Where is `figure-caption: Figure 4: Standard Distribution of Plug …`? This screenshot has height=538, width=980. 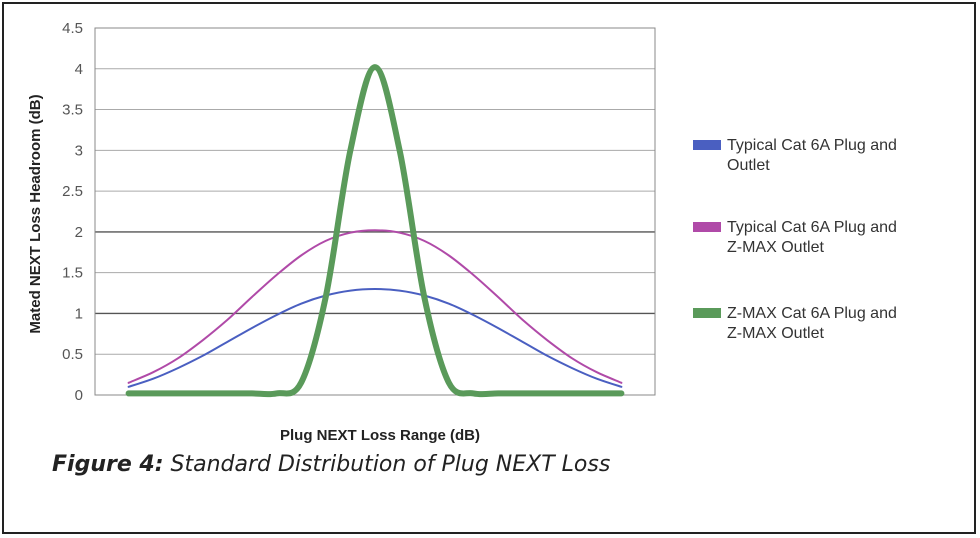
figure-caption: Figure 4: Standard Distribution of Plug … is located at coordinates (331, 464).